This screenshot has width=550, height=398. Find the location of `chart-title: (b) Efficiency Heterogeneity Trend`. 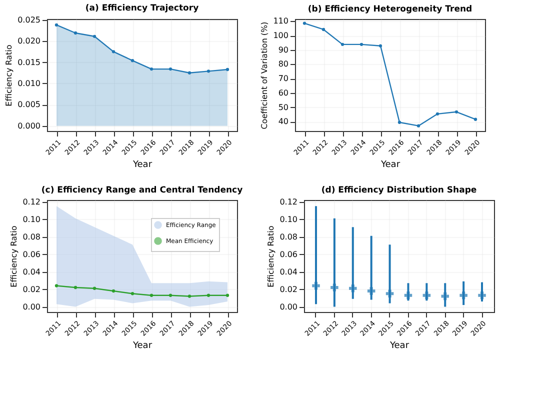

chart-title: (b) Efficiency Heterogeneity Trend is located at coordinates (390, 9).